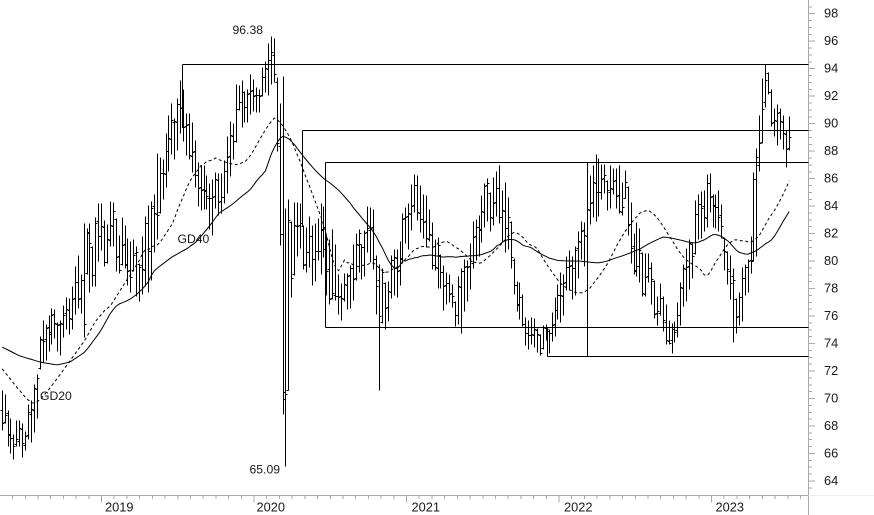 The image size is (874, 515). What do you see at coordinates (831, 453) in the screenshot?
I see `svg-text: 66` at bounding box center [831, 453].